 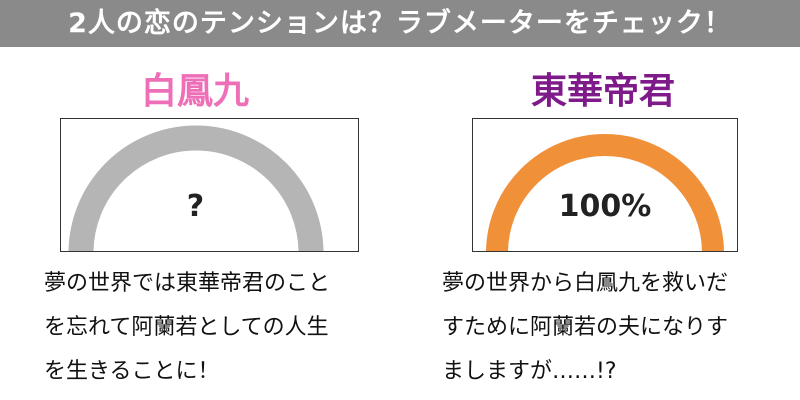 I want to click on description-line: を忘れて阿蘭若としての人生, so click(x=186, y=327).